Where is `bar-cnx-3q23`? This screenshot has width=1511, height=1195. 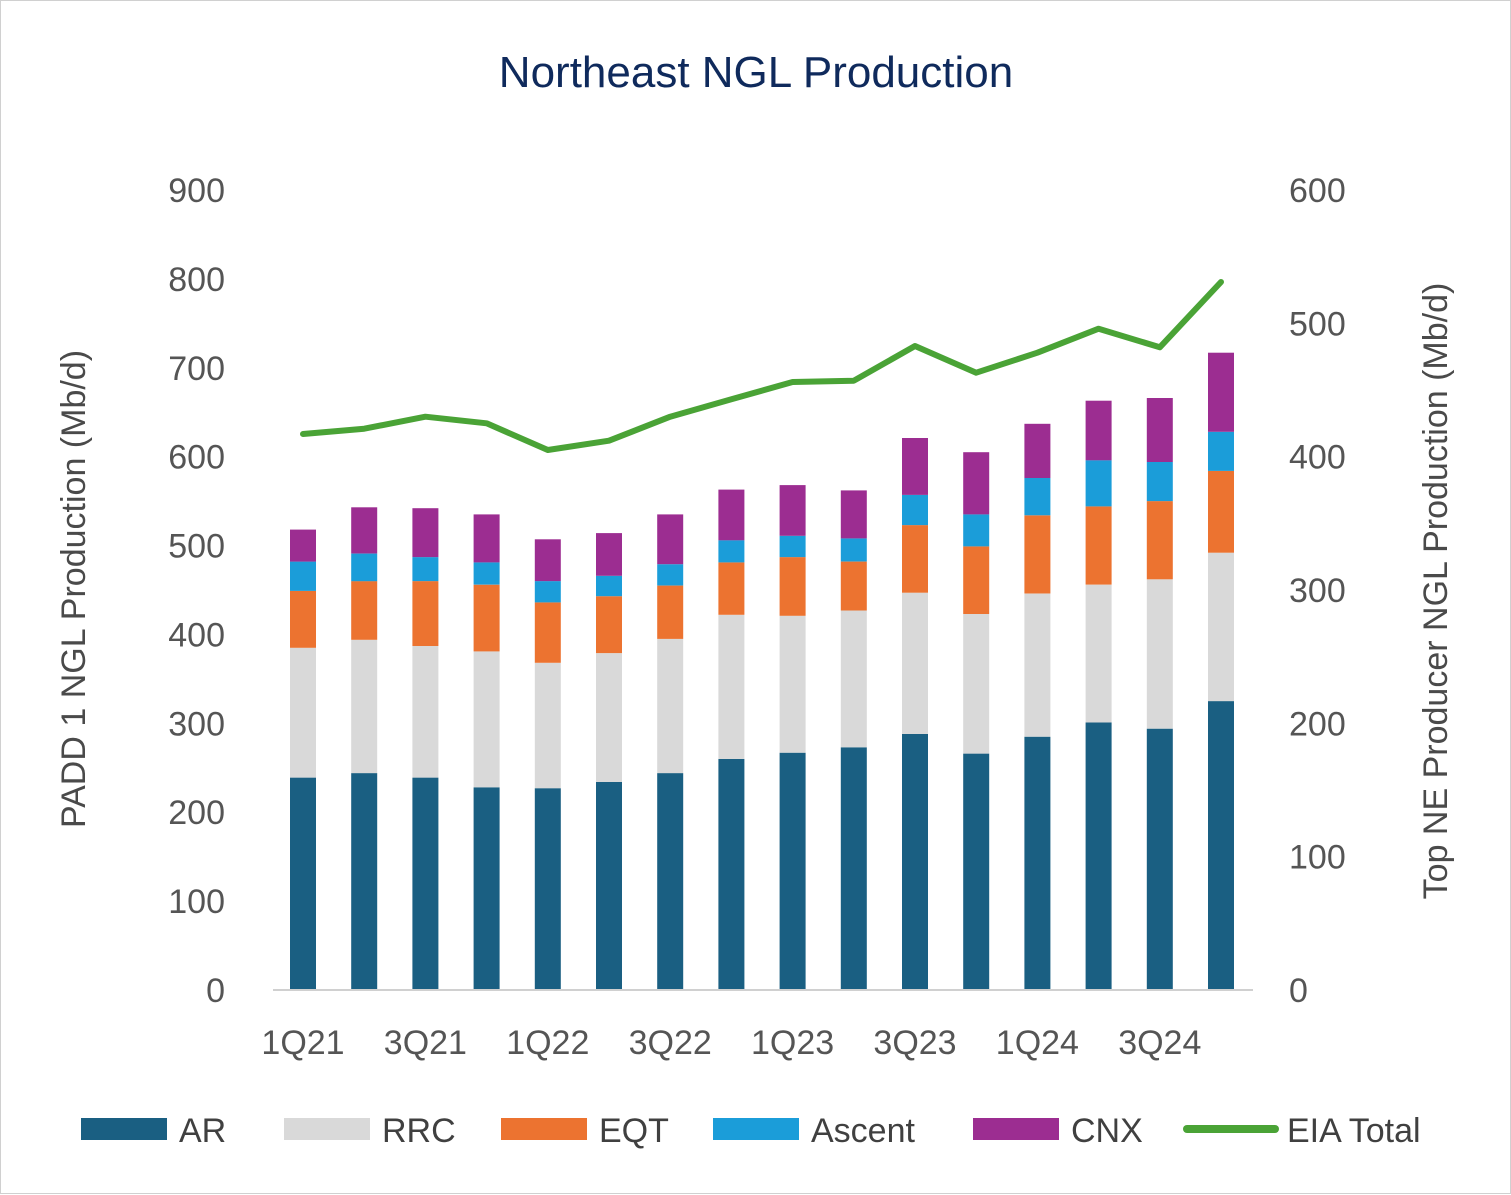 bar-cnx-3q23 is located at coordinates (915, 466).